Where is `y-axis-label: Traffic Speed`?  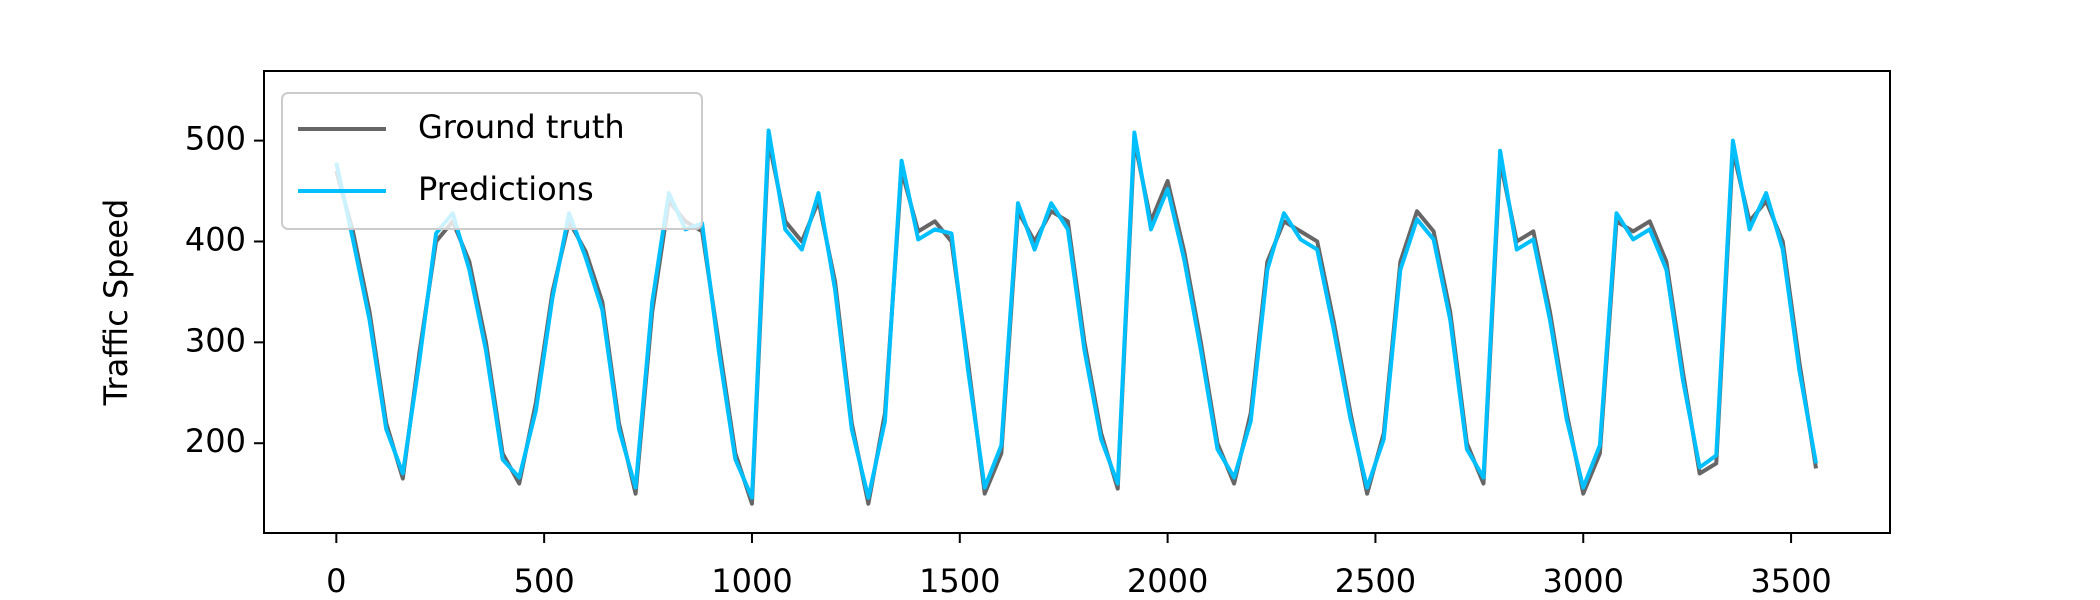
y-axis-label: Traffic Speed is located at coordinates (116, 303).